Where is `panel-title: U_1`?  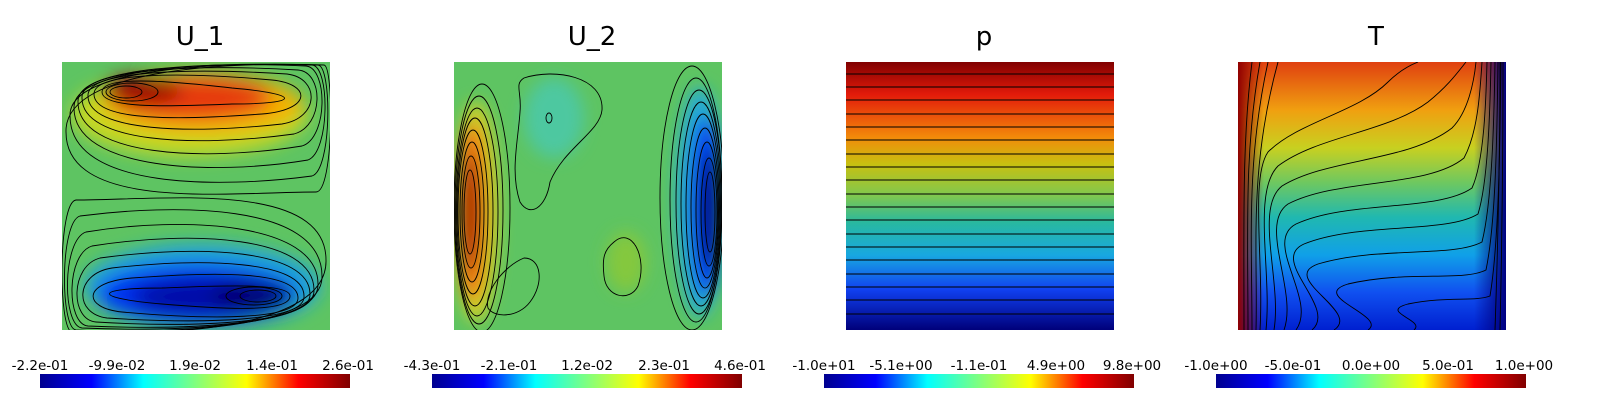
panel-title: U_1 is located at coordinates (200, 37).